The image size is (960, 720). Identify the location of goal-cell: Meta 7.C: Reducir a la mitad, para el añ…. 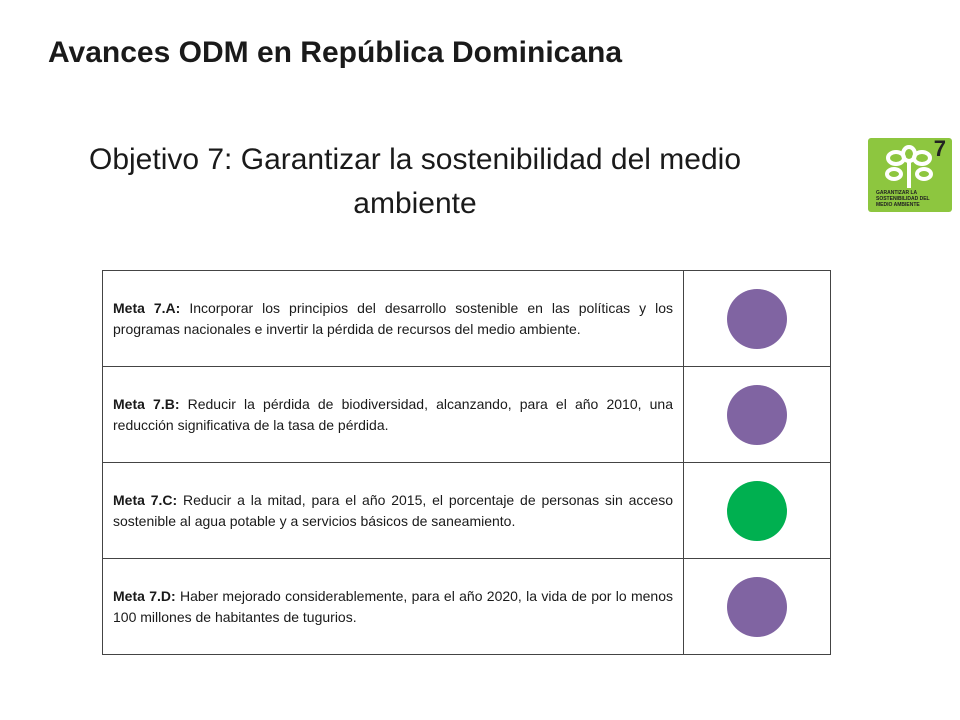
(393, 510).